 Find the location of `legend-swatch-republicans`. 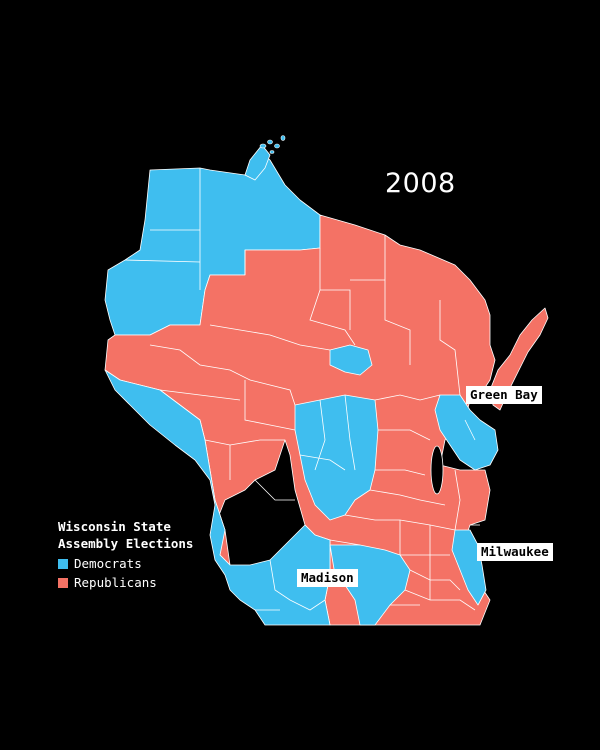

legend-swatch-republicans is located at coordinates (63, 582).